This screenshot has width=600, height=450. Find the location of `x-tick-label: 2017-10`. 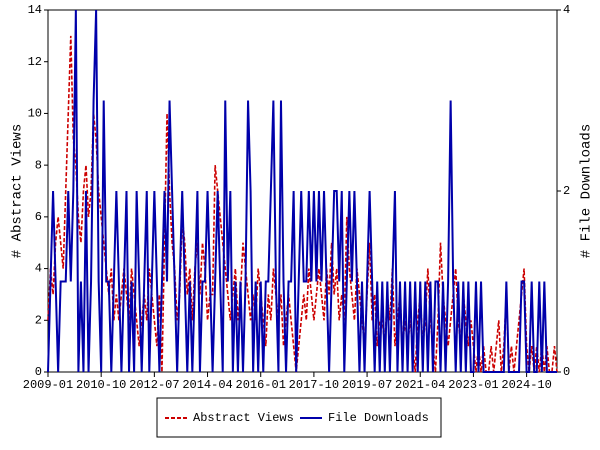

x-tick-label: 2017-10 is located at coordinates (314, 385).